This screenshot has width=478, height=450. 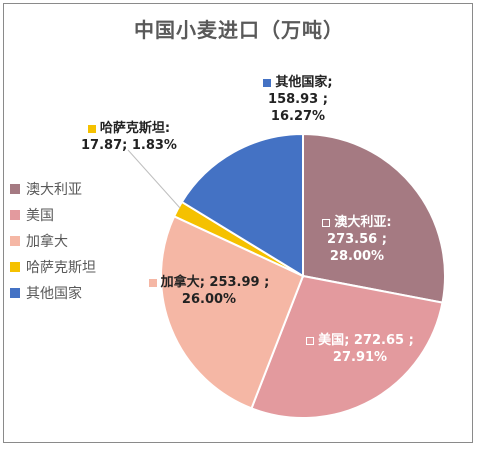 What do you see at coordinates (267, 82) in the screenshot?
I see `label-key-other` at bounding box center [267, 82].